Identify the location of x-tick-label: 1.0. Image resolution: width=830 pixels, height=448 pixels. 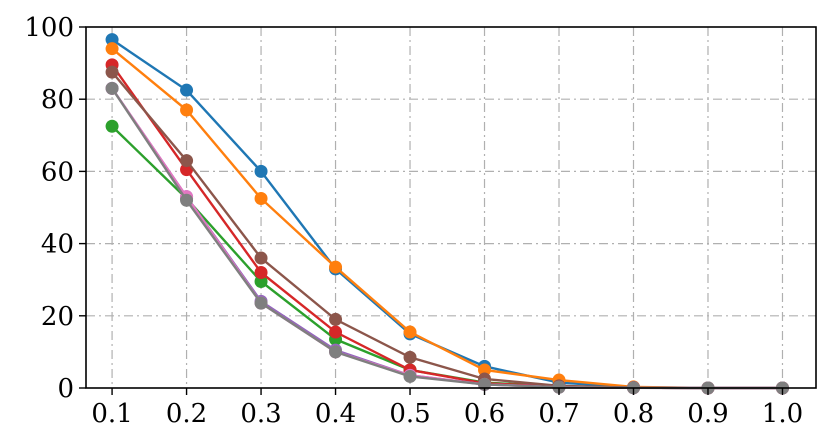
(782, 414).